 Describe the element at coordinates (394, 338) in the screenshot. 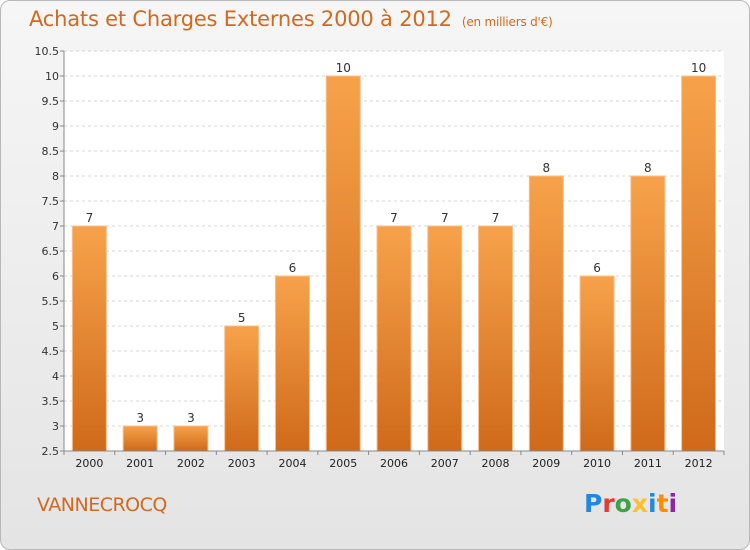

I see `bar-2006` at that location.